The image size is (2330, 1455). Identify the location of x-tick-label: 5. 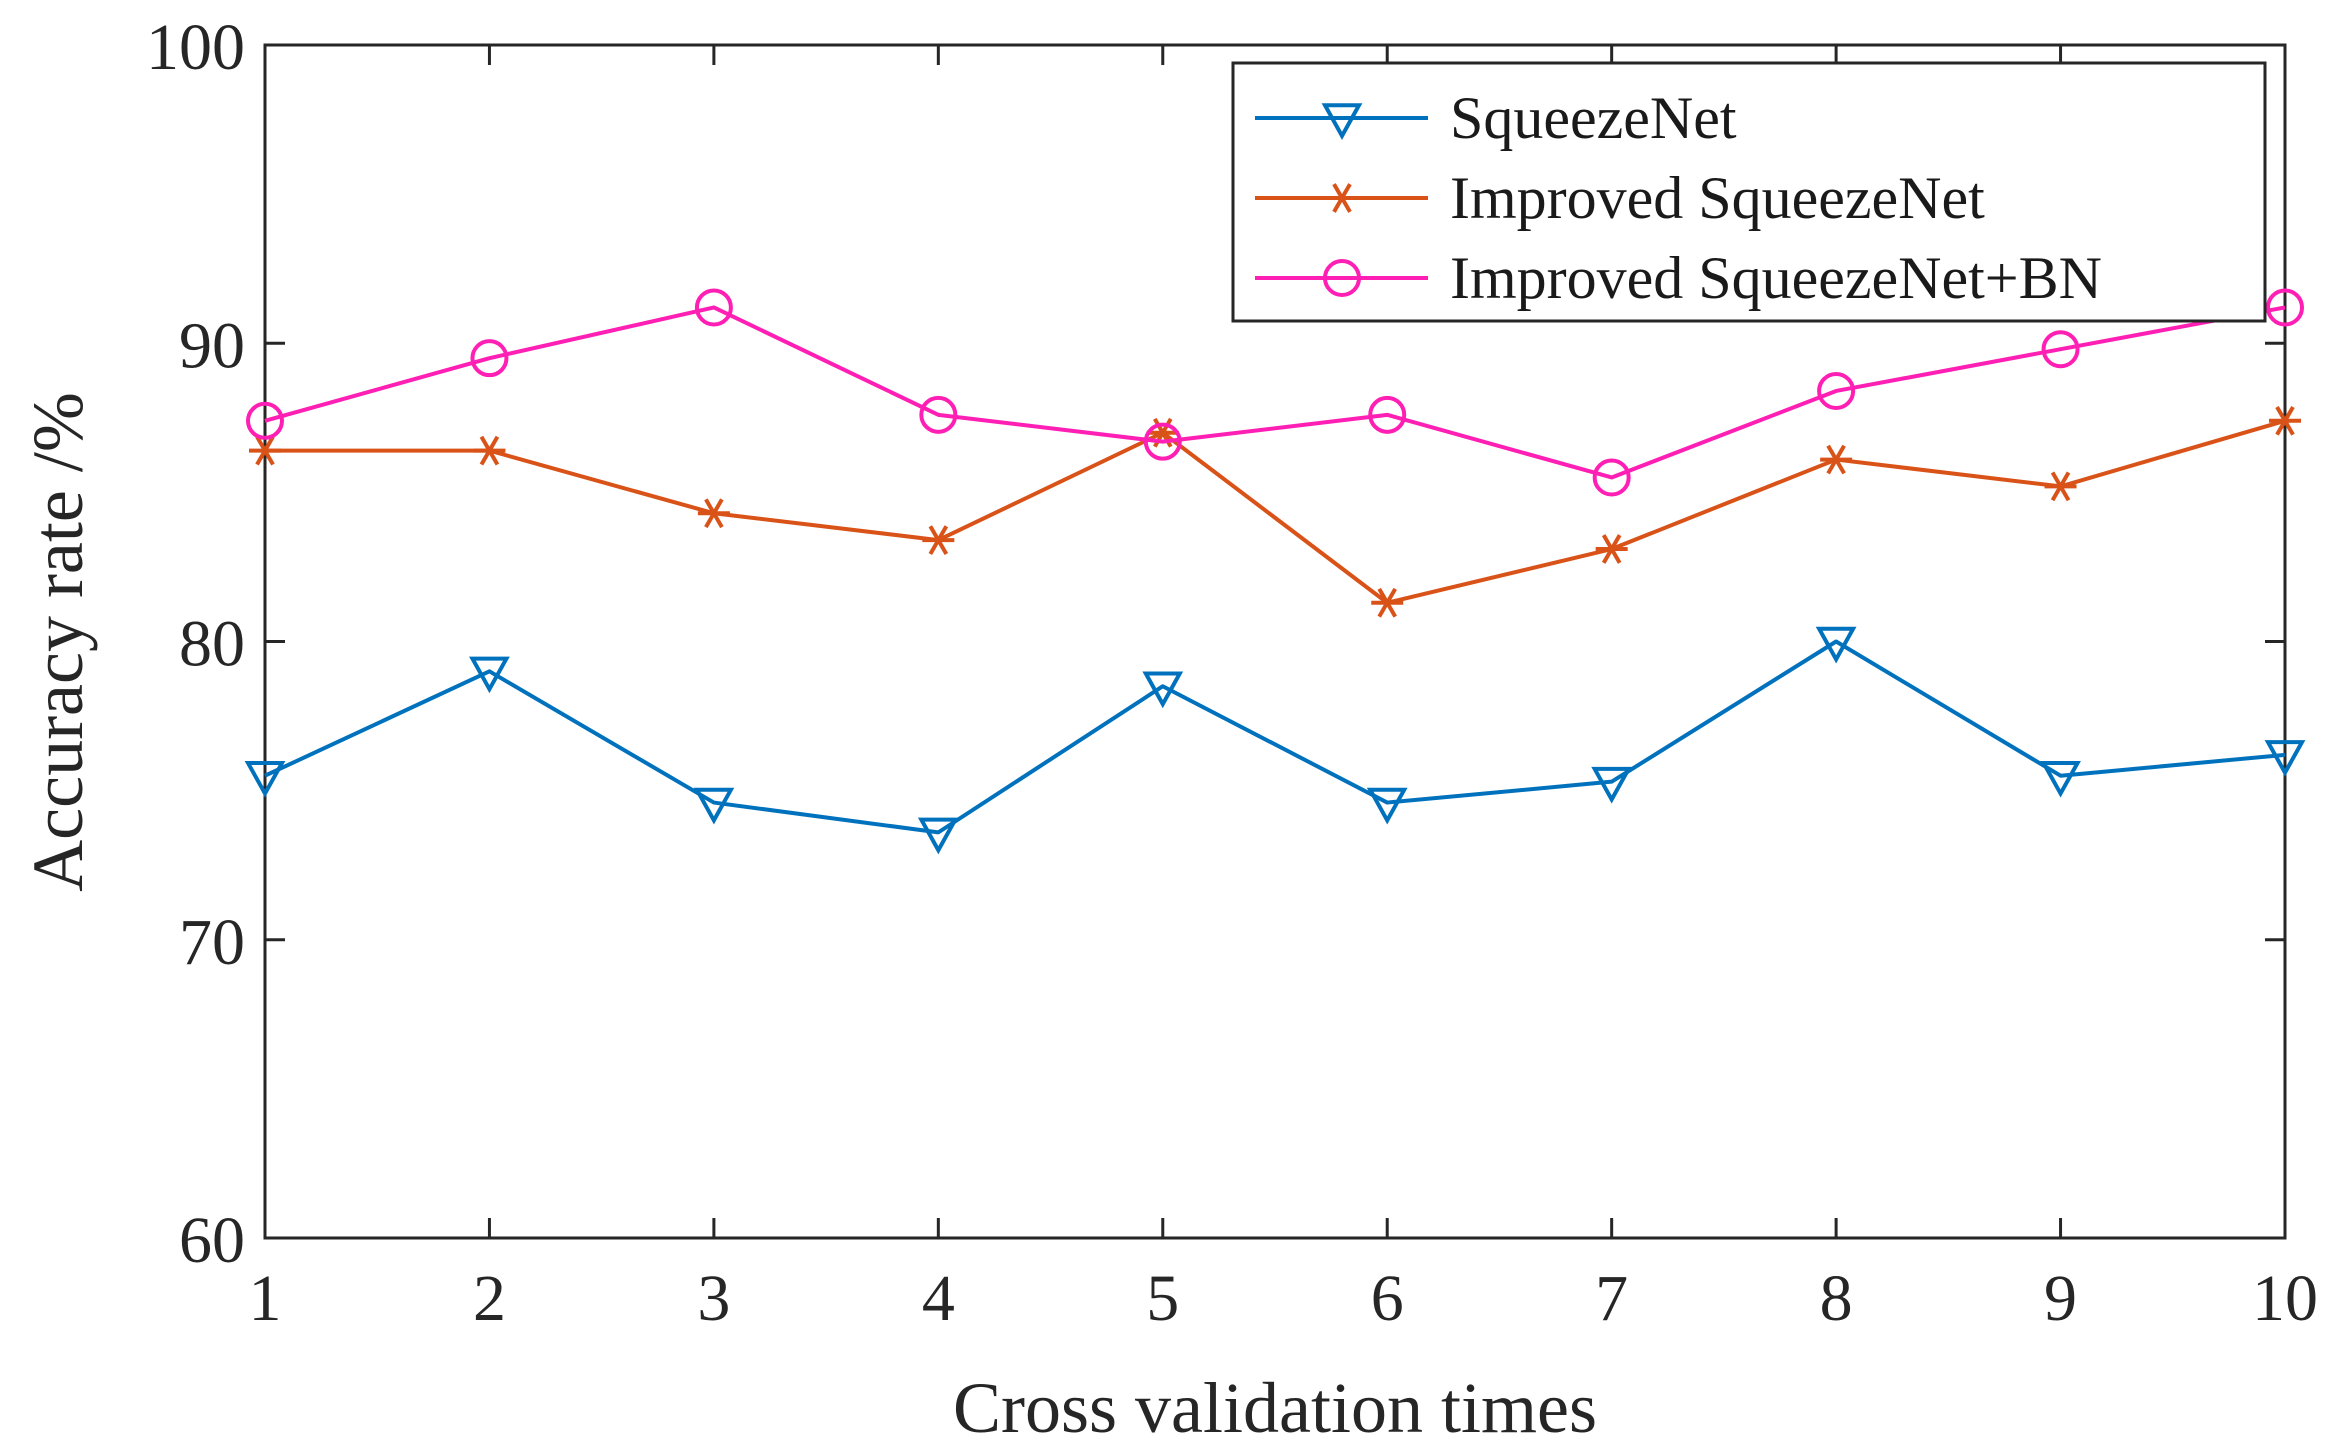
(1162, 1298).